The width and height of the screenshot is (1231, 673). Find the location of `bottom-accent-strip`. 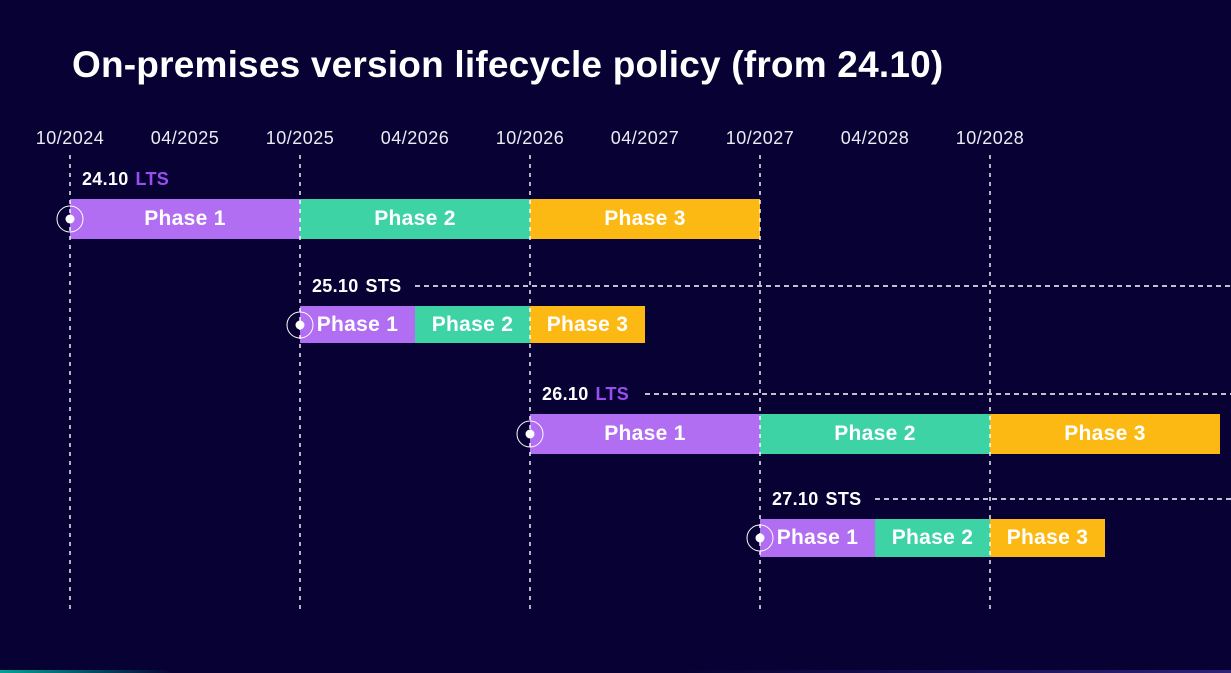

bottom-accent-strip is located at coordinates (615, 671).